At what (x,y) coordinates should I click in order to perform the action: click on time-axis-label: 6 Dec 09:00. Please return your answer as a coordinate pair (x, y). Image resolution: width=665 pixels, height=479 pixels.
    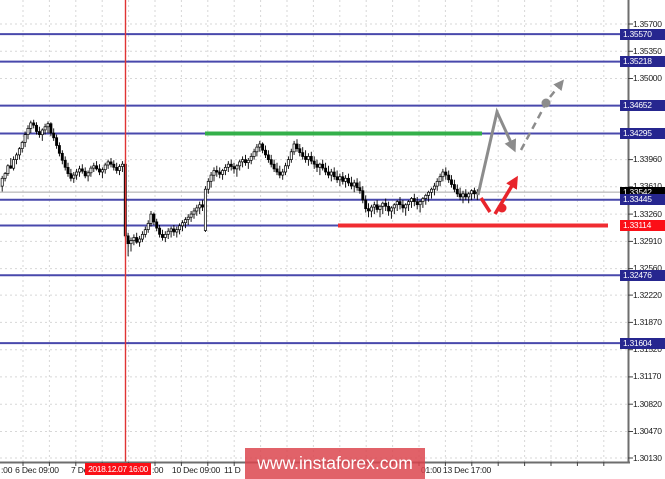
    Looking at the image, I should click on (37, 470).